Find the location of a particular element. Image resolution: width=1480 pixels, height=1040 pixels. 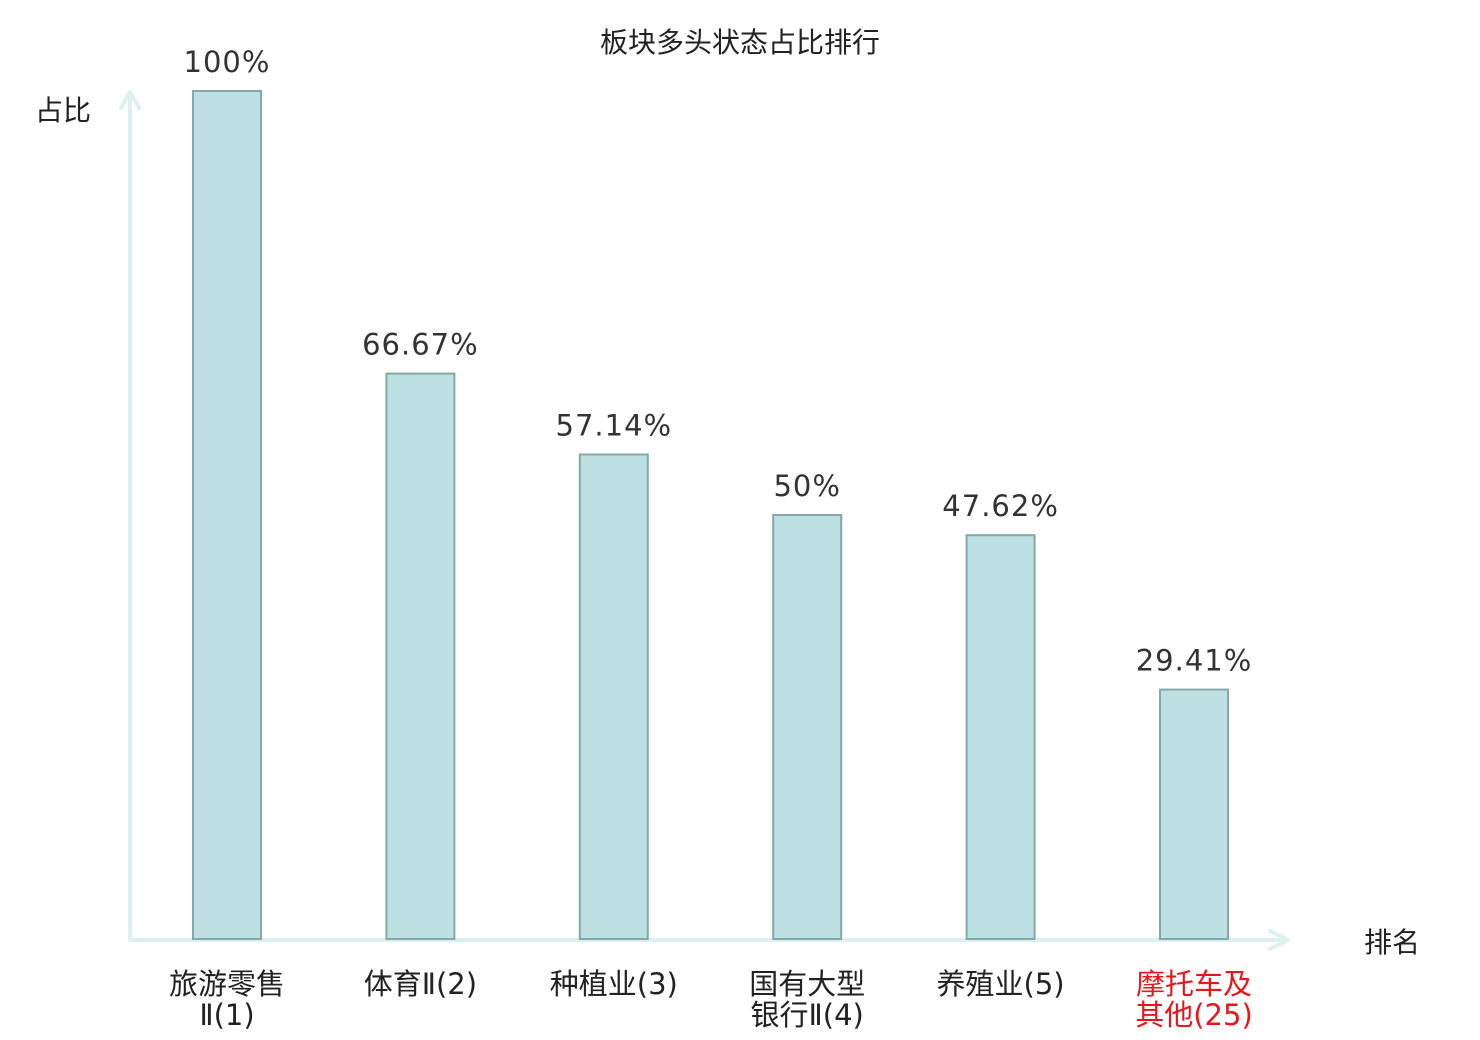

category-label: Ⅱ(1) is located at coordinates (226, 1015).